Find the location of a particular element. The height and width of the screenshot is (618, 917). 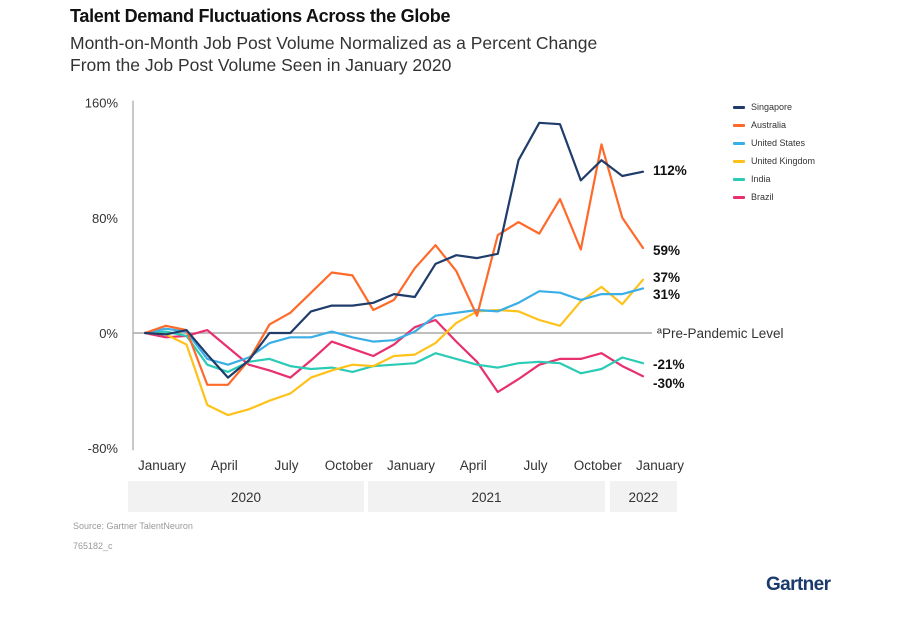

year-band-label: 2022 is located at coordinates (643, 497).